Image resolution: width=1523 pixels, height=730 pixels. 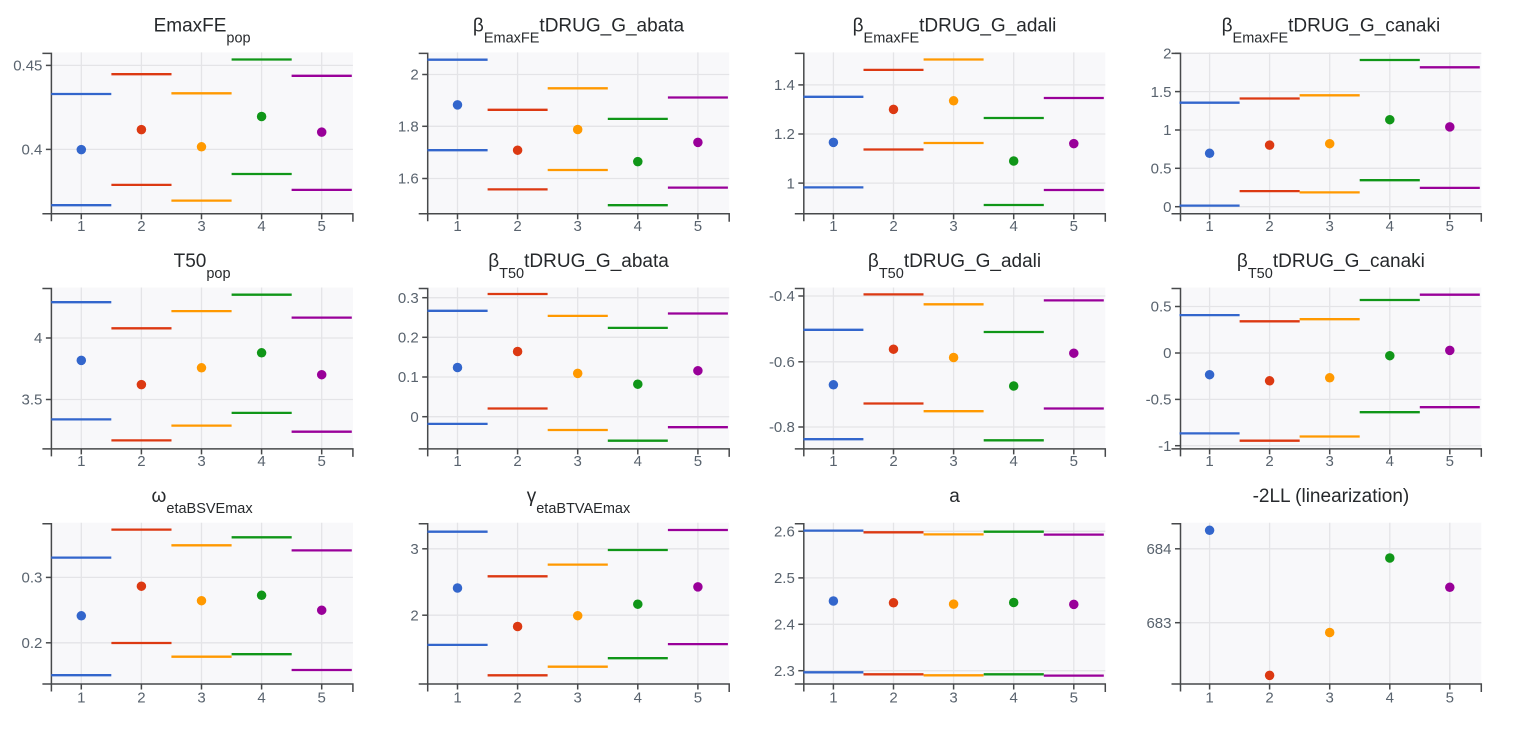 What do you see at coordinates (1331, 266) in the screenshot?
I see `svg-text: βT50​tDRUG_G_canaki` at bounding box center [1331, 266].